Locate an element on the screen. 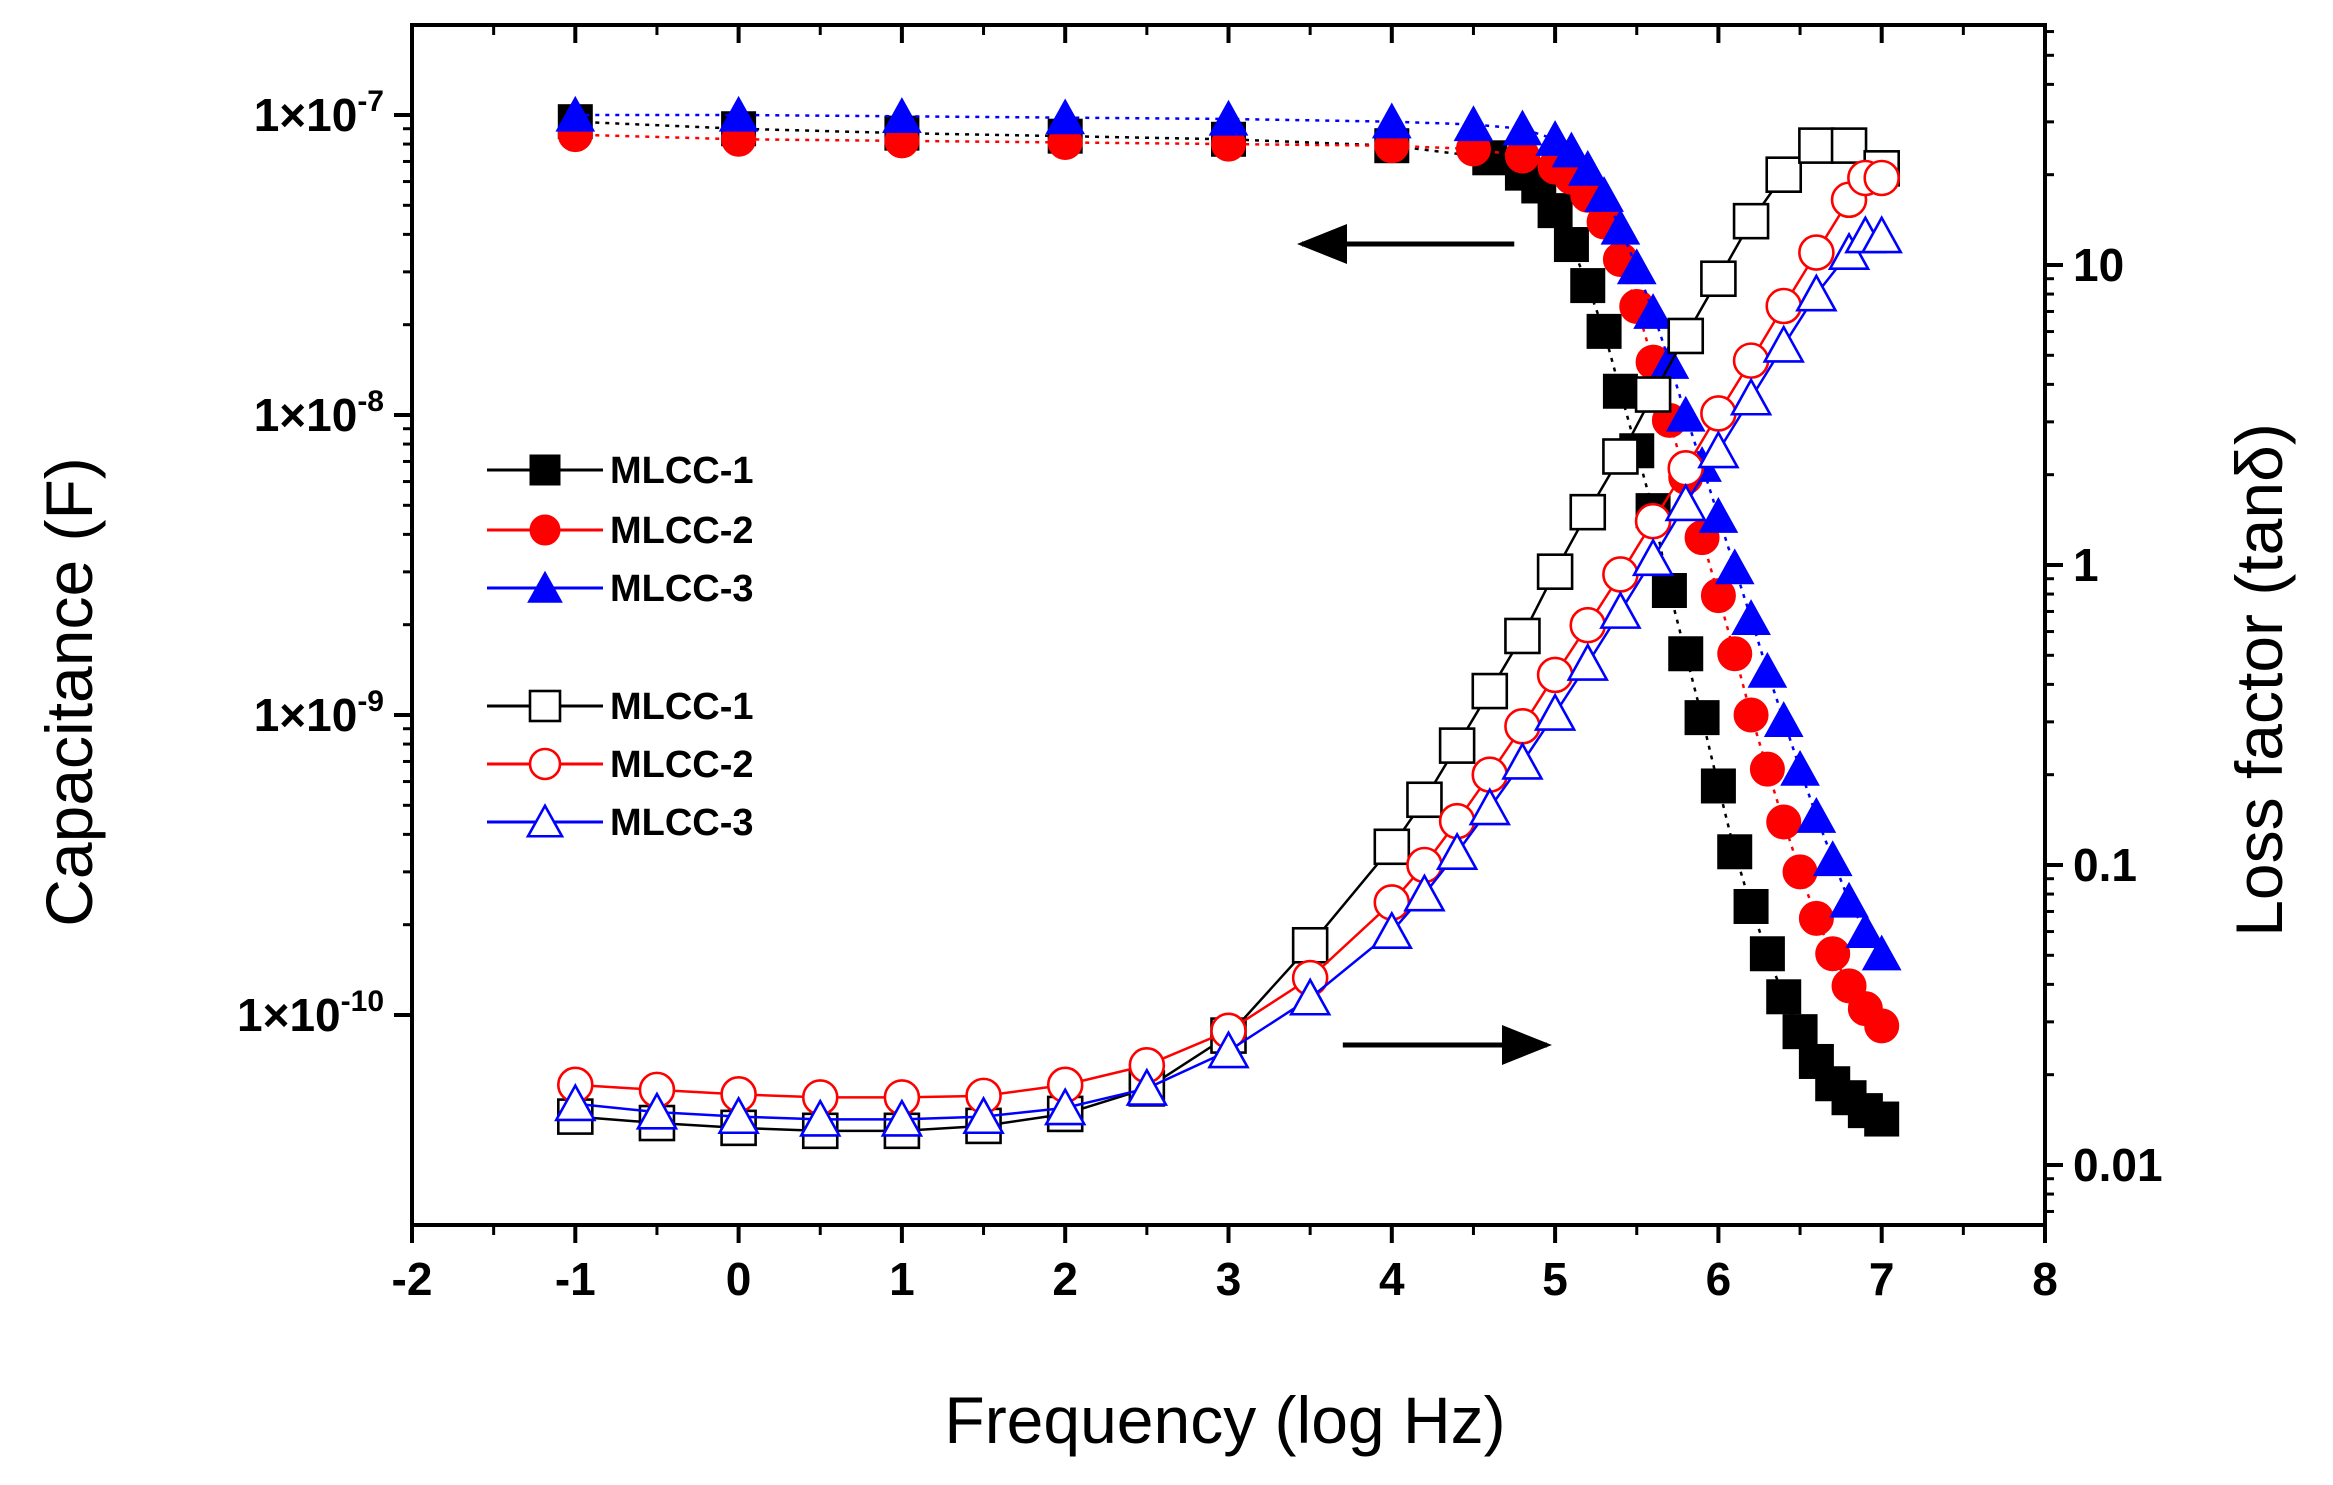 Image resolution: width=2333 pixels, height=1485 pixels. legend-entry-cap_mlcc3: MLCC-3 is located at coordinates (620, 589).